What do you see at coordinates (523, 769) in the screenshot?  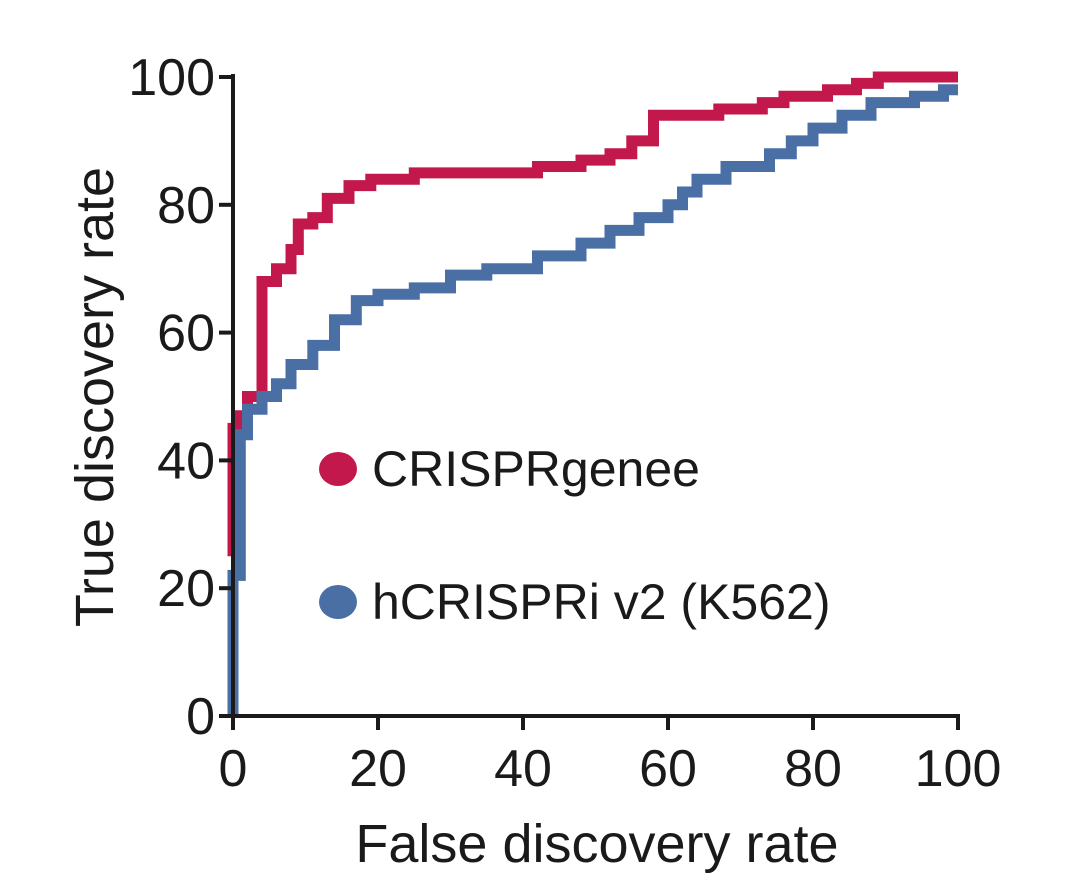 I see `x-tick-label: 40` at bounding box center [523, 769].